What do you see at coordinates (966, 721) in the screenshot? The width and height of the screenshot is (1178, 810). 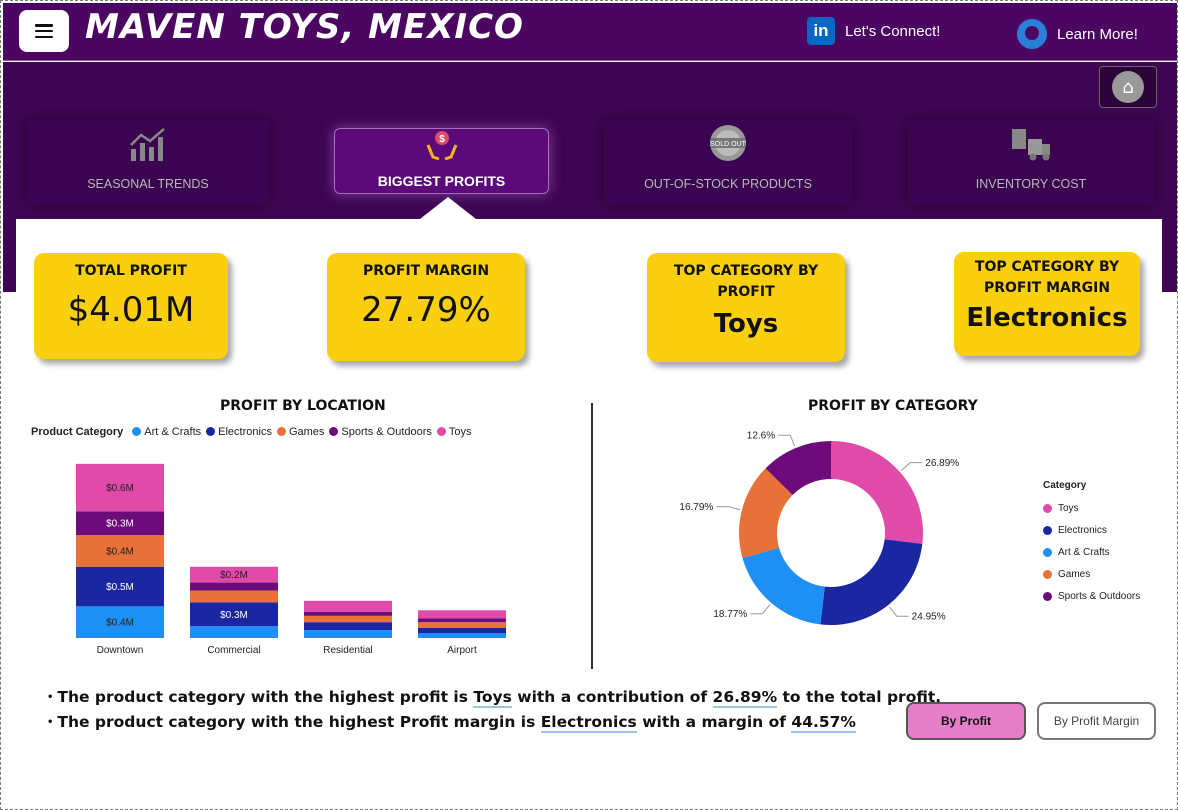 I see `by-profit-button: By Profit` at bounding box center [966, 721].